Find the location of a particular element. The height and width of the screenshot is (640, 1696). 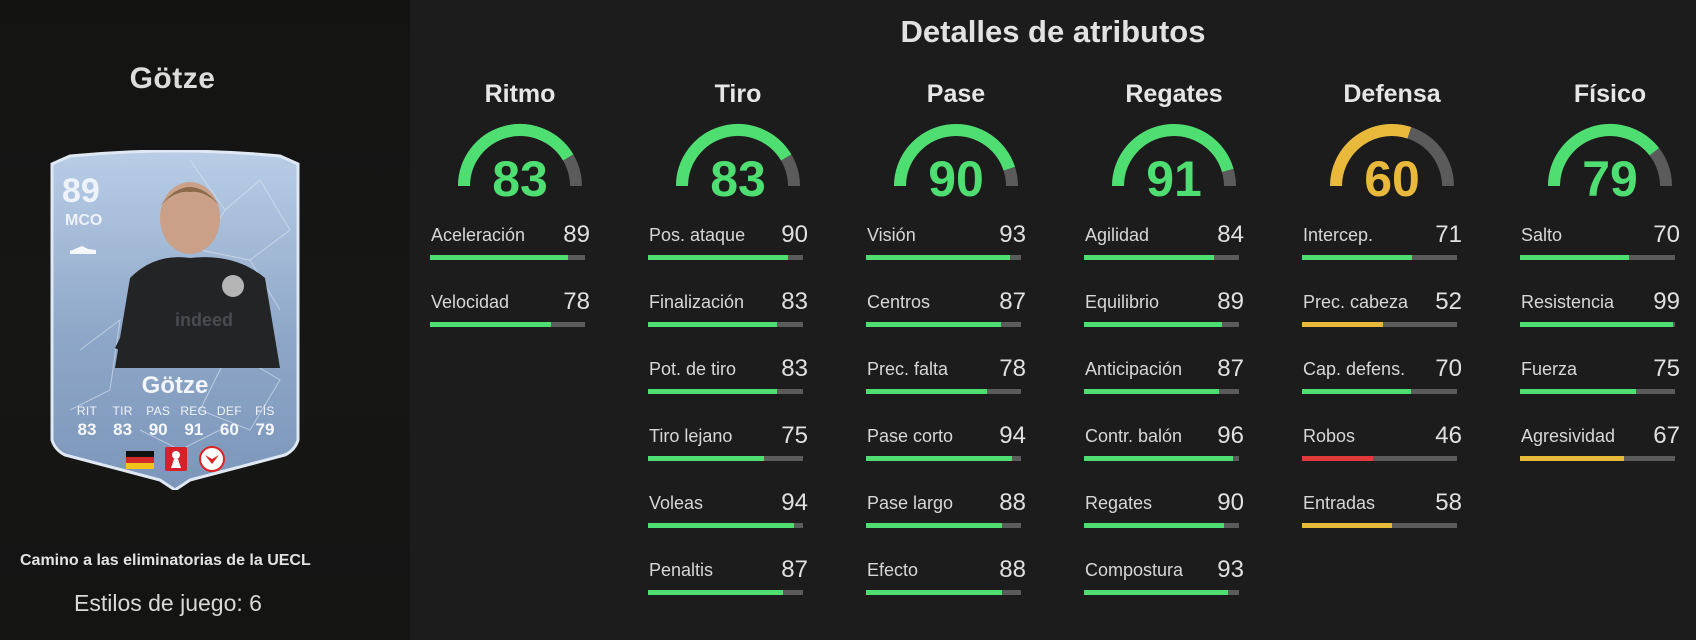

attribute-row: Centros 87 is located at coordinates (946, 310).